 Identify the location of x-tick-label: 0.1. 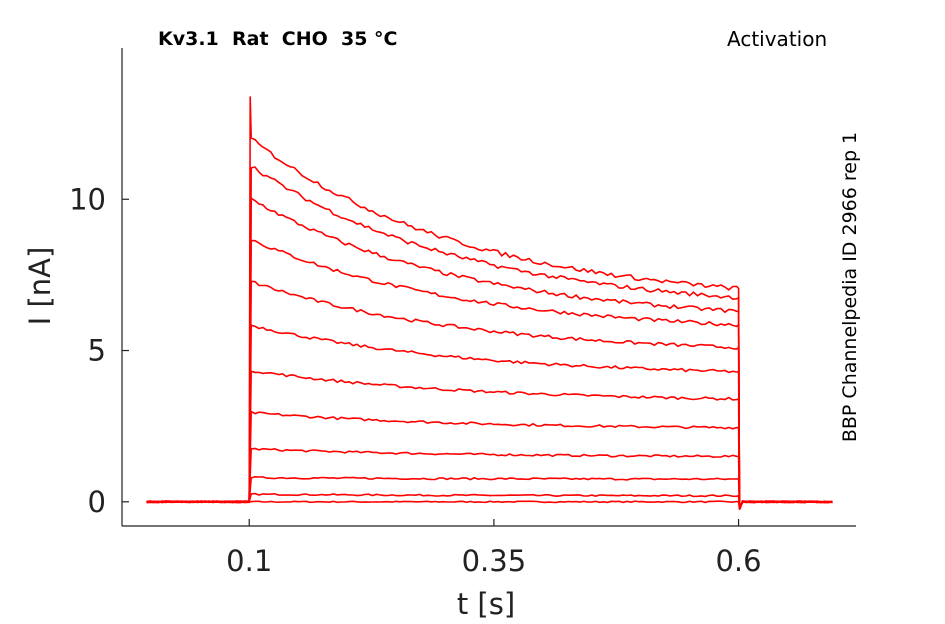
(249, 561).